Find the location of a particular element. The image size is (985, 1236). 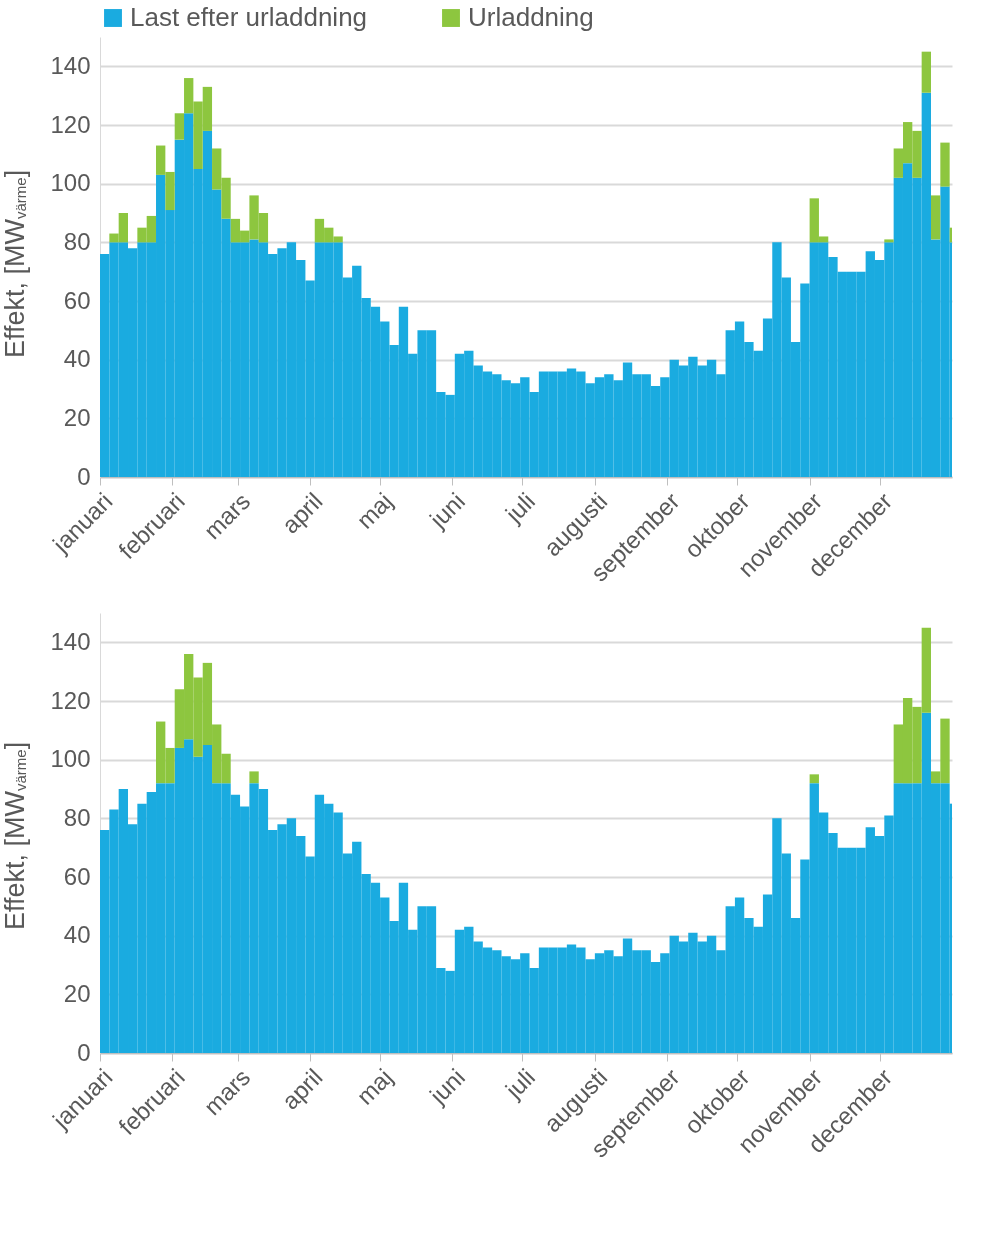

legend-label: Urladdning is located at coordinates (531, 17).